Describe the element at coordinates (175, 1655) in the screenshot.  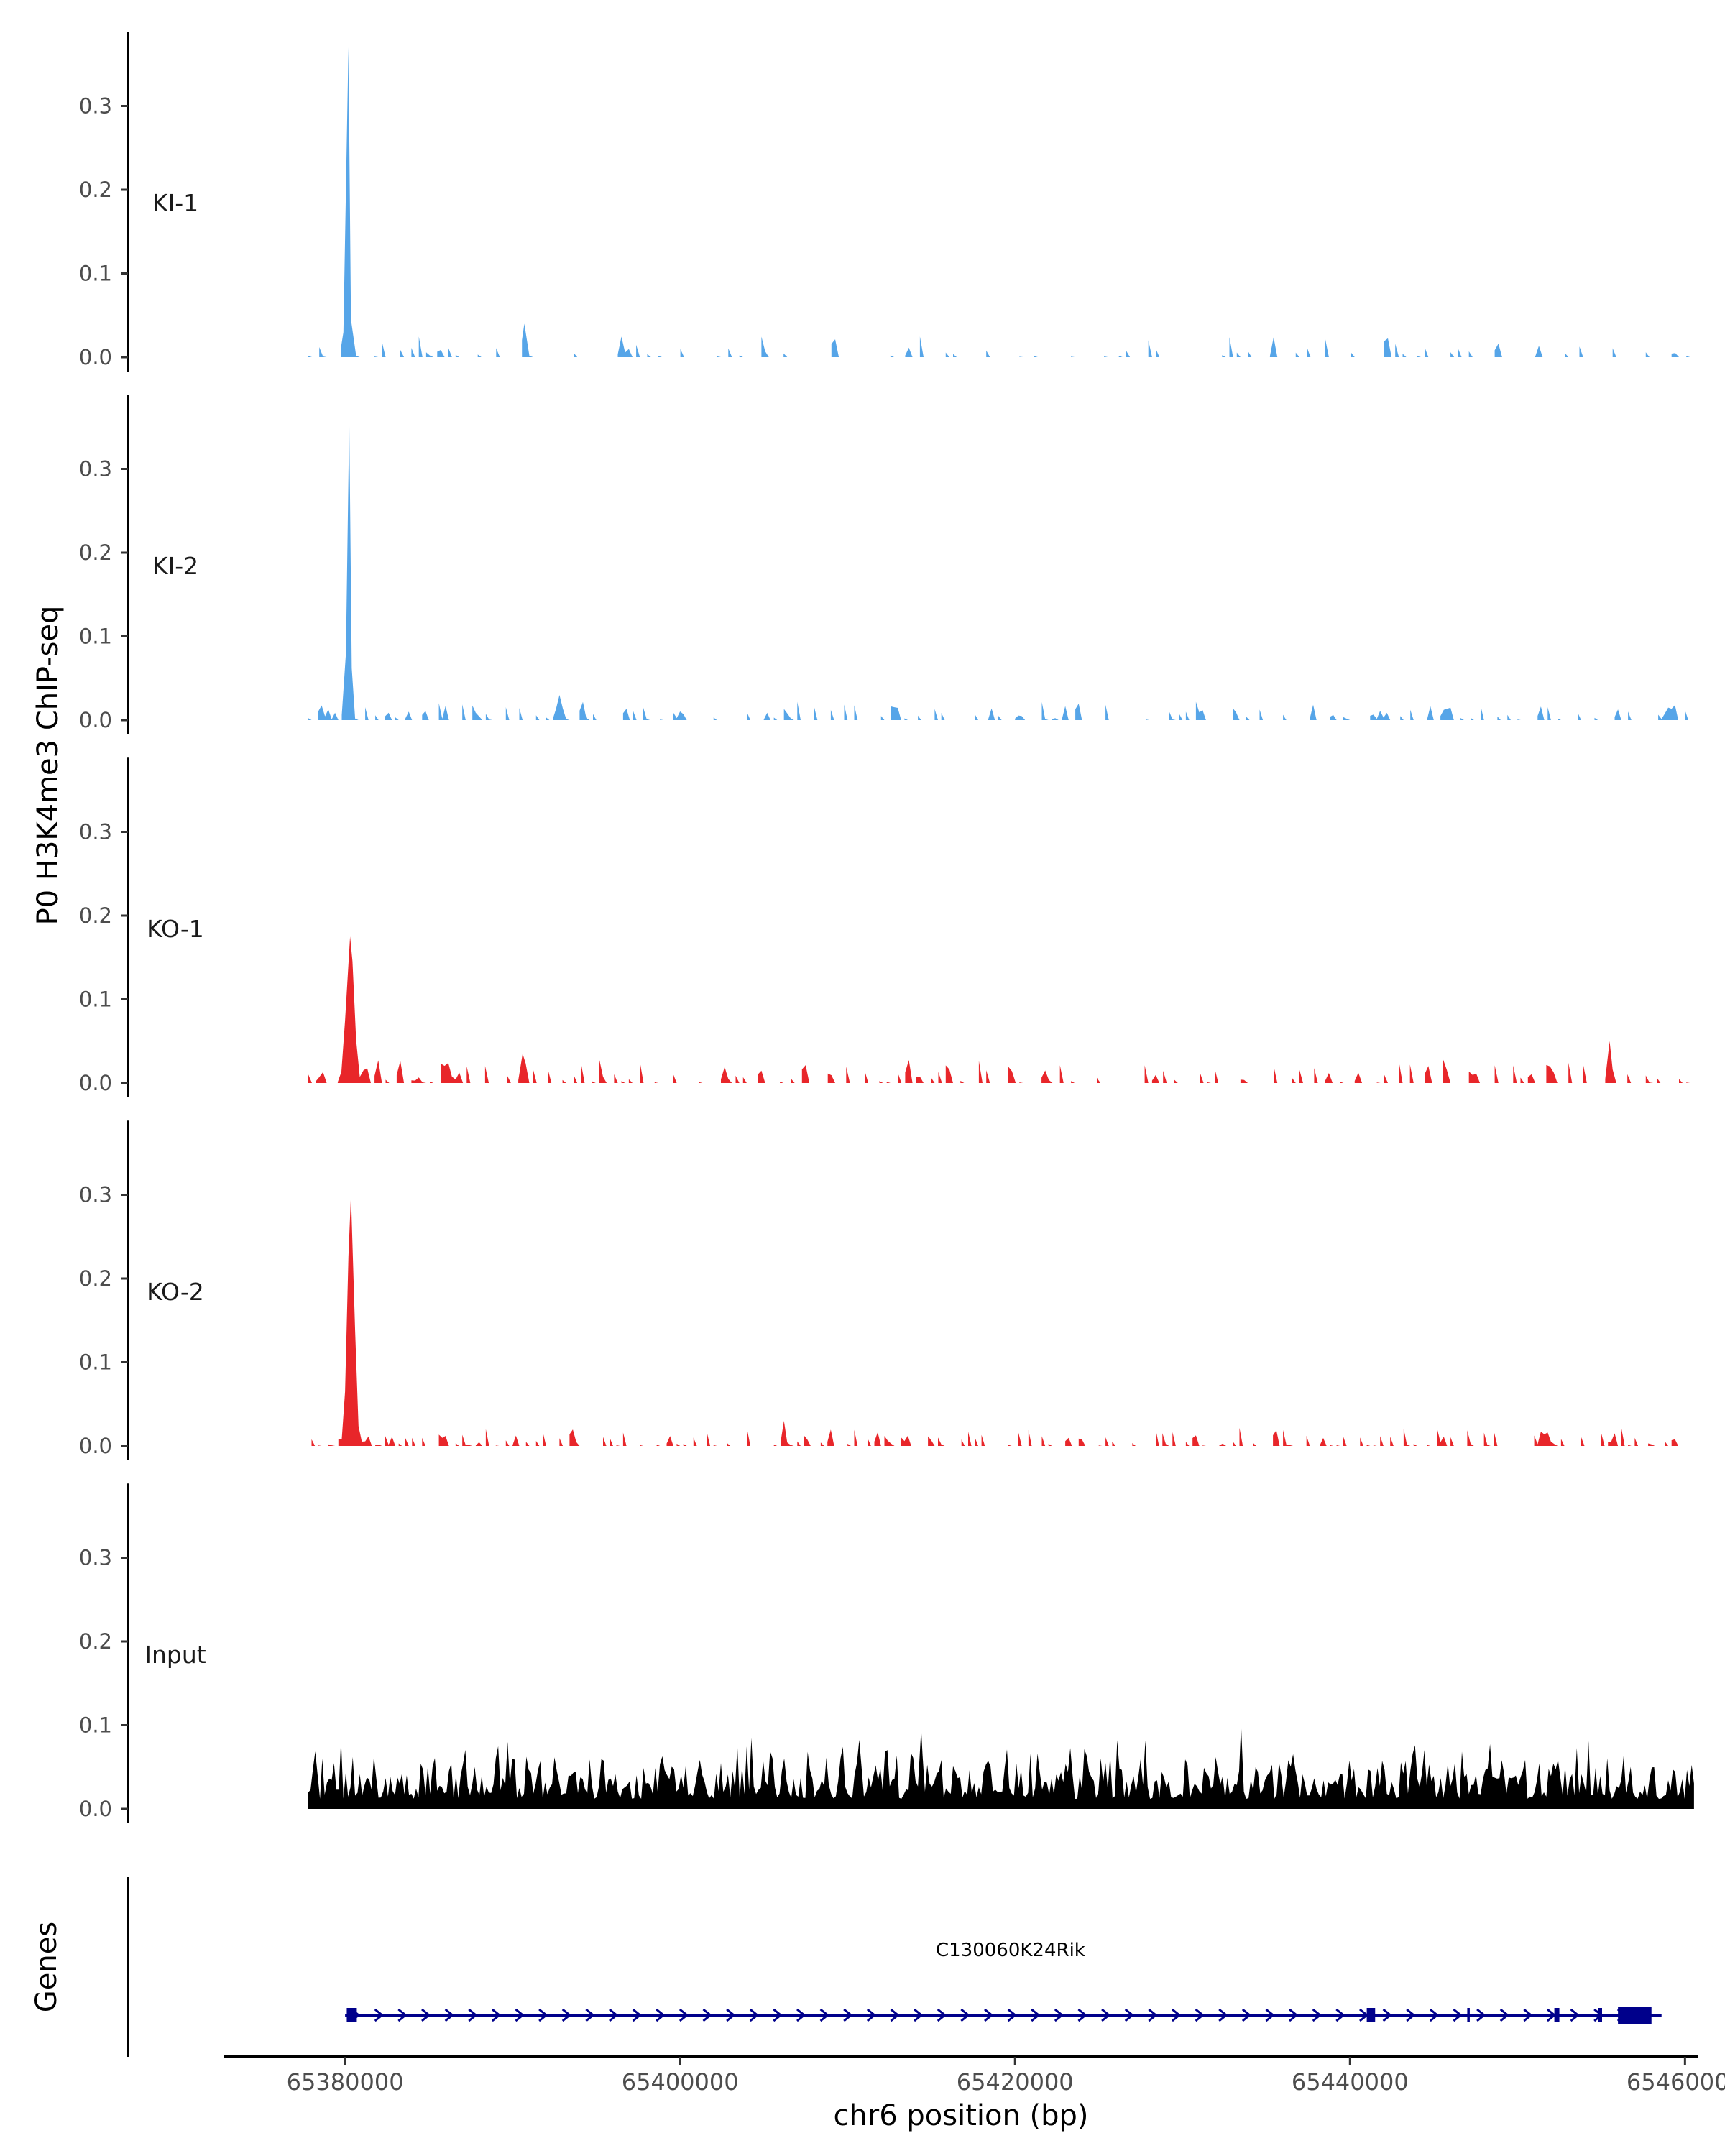
I see `track-label: Input` at that location.